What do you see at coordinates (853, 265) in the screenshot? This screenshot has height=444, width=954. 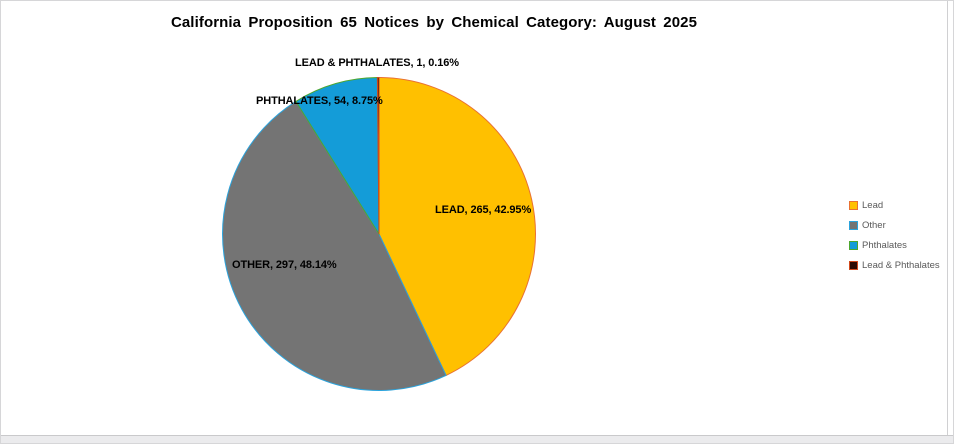 I see `legend-marker-lead-and-phthalates-icon` at bounding box center [853, 265].